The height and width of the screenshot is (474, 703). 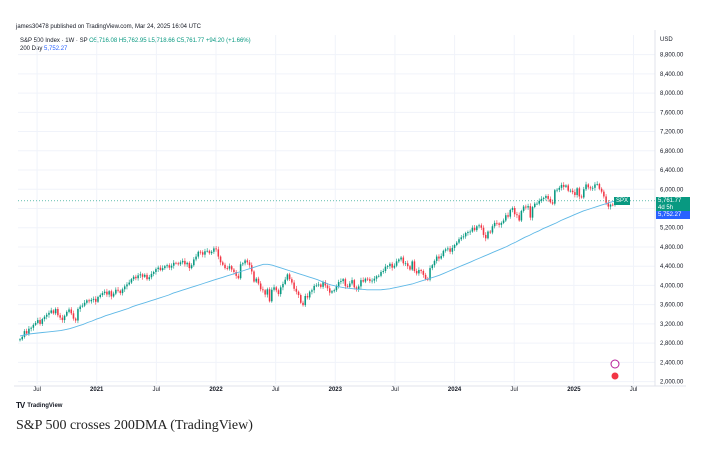 What do you see at coordinates (31, 49) in the screenshot?
I see `ma-label: 200 Day` at bounding box center [31, 49].